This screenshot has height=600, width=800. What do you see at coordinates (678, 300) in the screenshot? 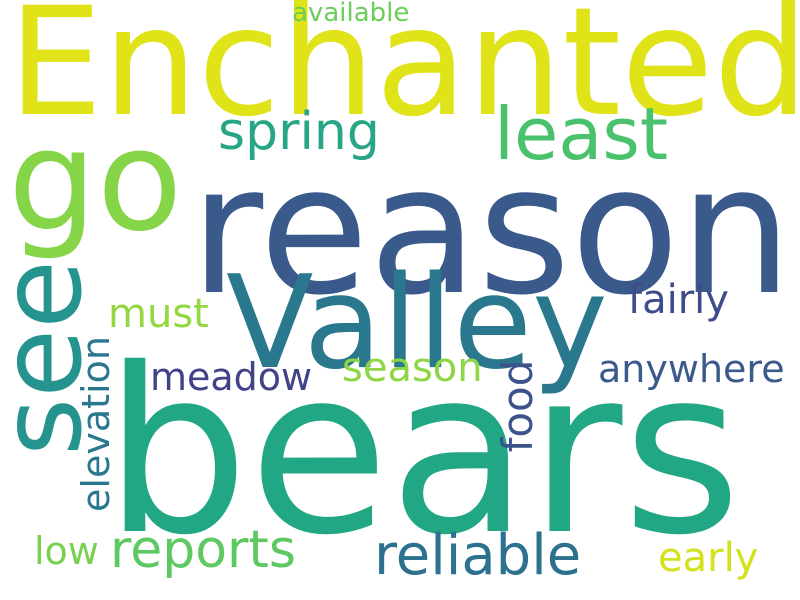
I see `word-fairly: fairly` at bounding box center [678, 300].